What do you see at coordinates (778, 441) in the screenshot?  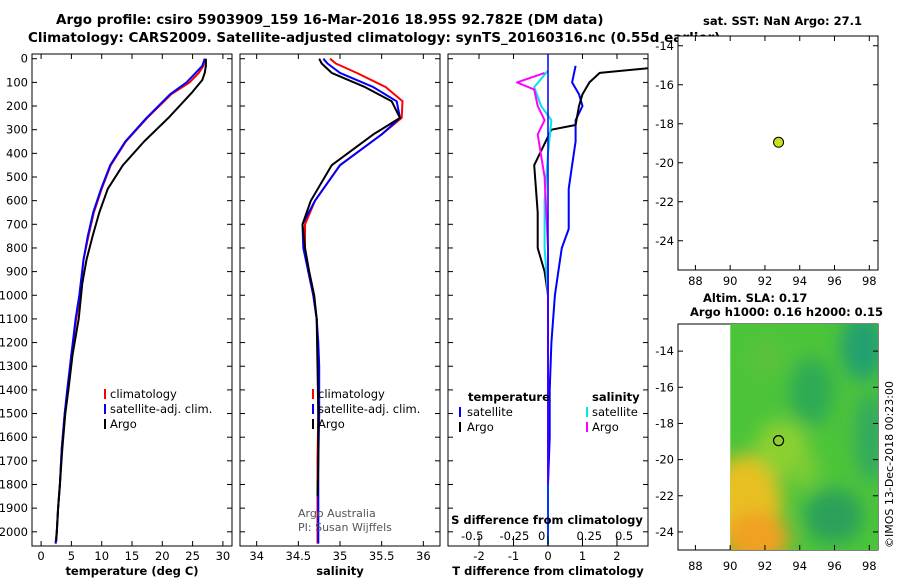 I see `sla-argo-marker` at bounding box center [778, 441].